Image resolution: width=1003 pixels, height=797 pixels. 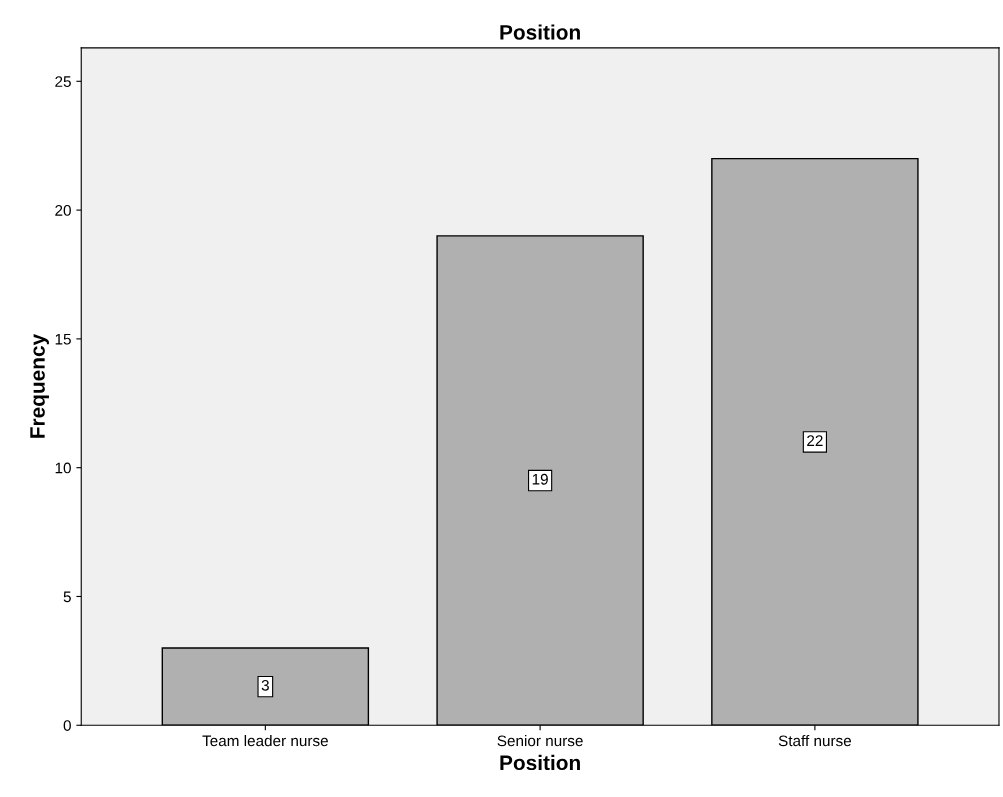 What do you see at coordinates (815, 741) in the screenshot?
I see `x-tick-label: Staff nurse` at bounding box center [815, 741].